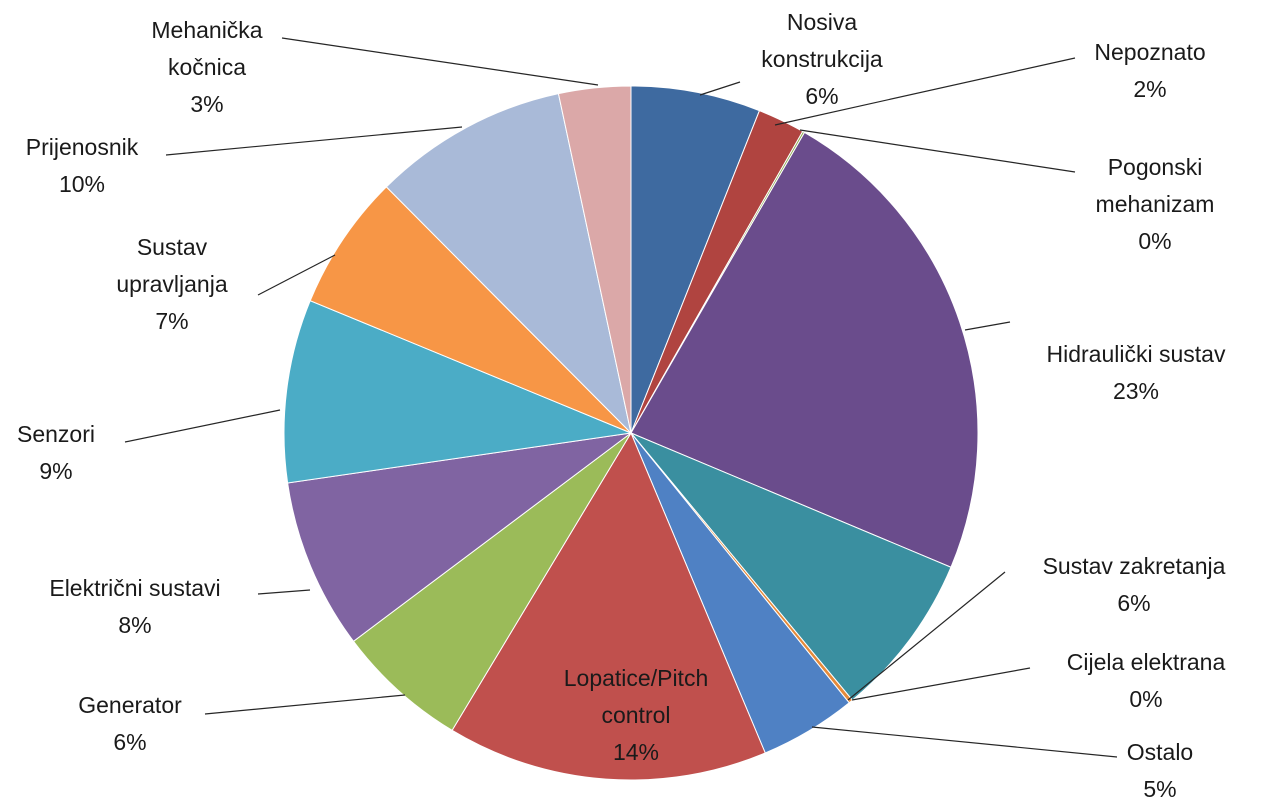 The width and height of the screenshot is (1268, 803). What do you see at coordinates (594, 259) in the screenshot?
I see `pie-slice-mehanicka-kocnica` at bounding box center [594, 259].